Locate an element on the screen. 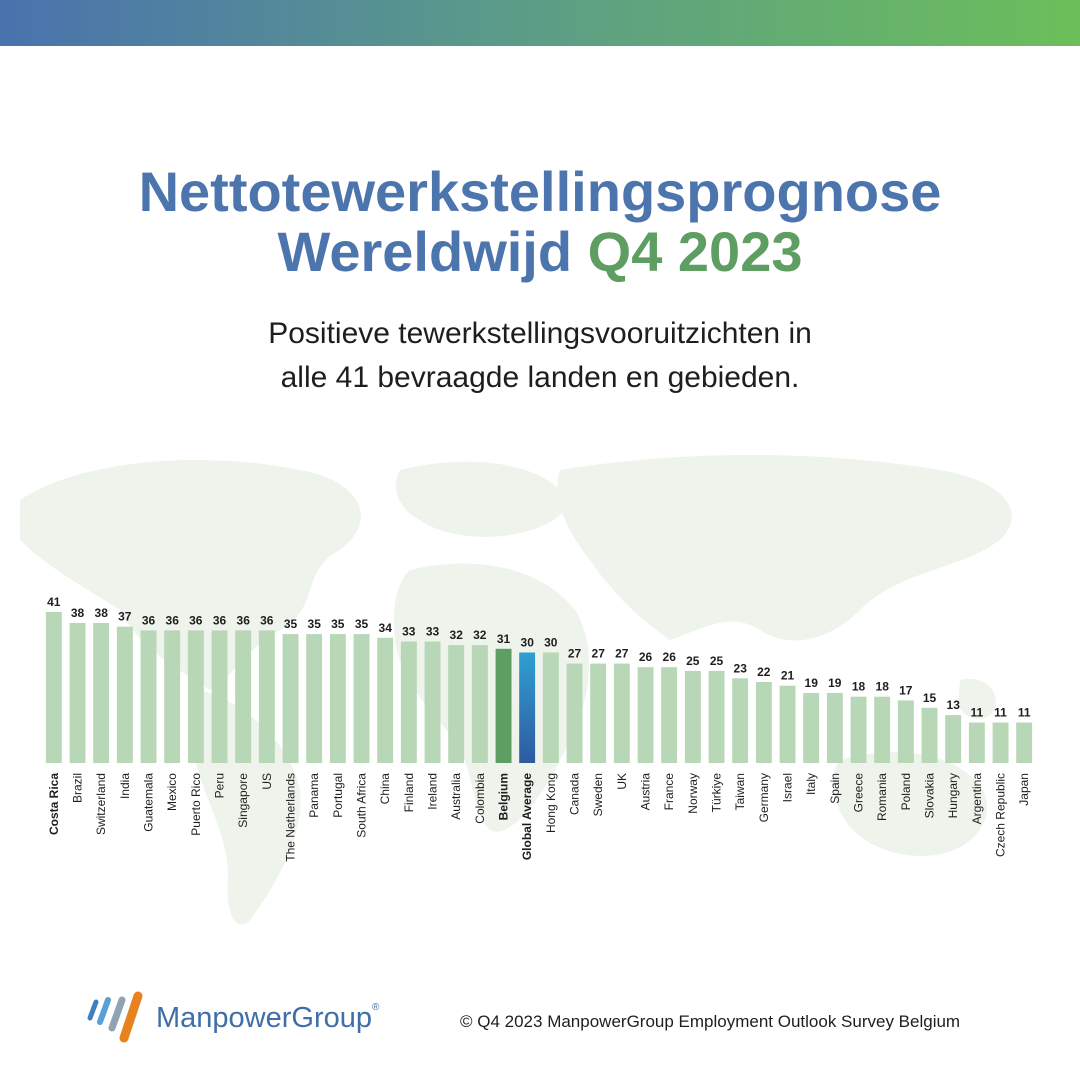  bar-ireland is located at coordinates (432, 702).